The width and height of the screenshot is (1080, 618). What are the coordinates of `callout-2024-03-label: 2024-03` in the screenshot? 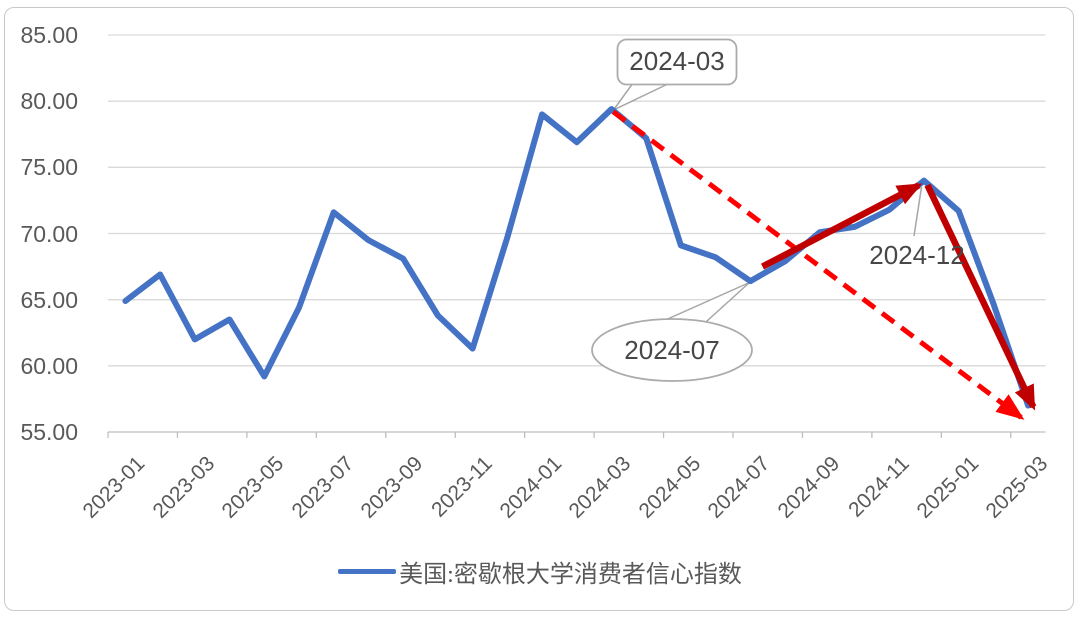 It's located at (677, 61).